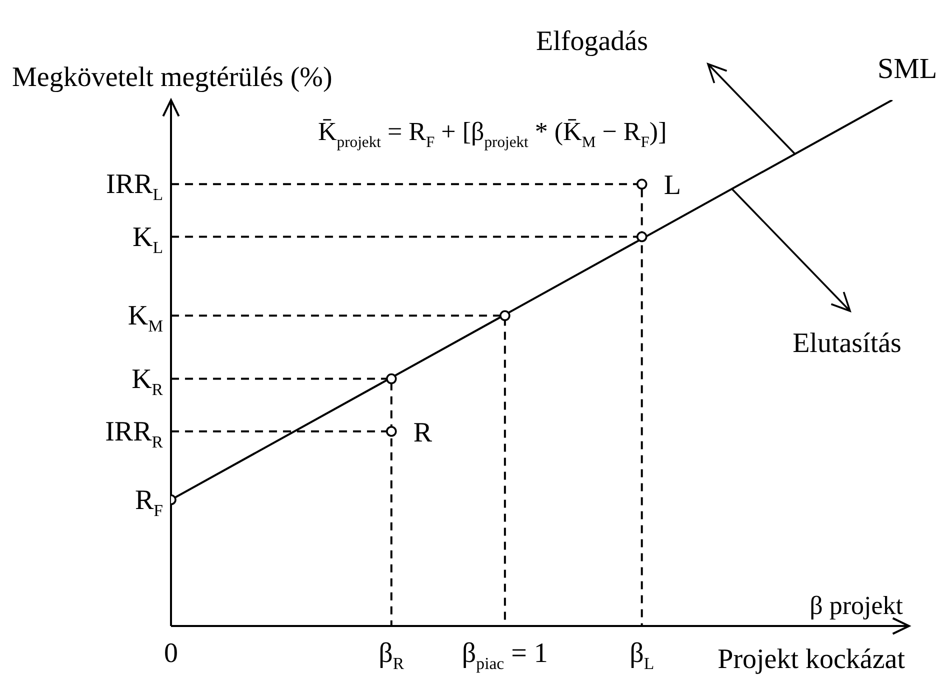 Image resolution: width=943 pixels, height=680 pixels. I want to click on text: K̄$_{projekt}$ = R$_{F}$ + [β$_{projekt}$ * (K̄$_{M}$ − R$_{F}$)], so click(492, 133).